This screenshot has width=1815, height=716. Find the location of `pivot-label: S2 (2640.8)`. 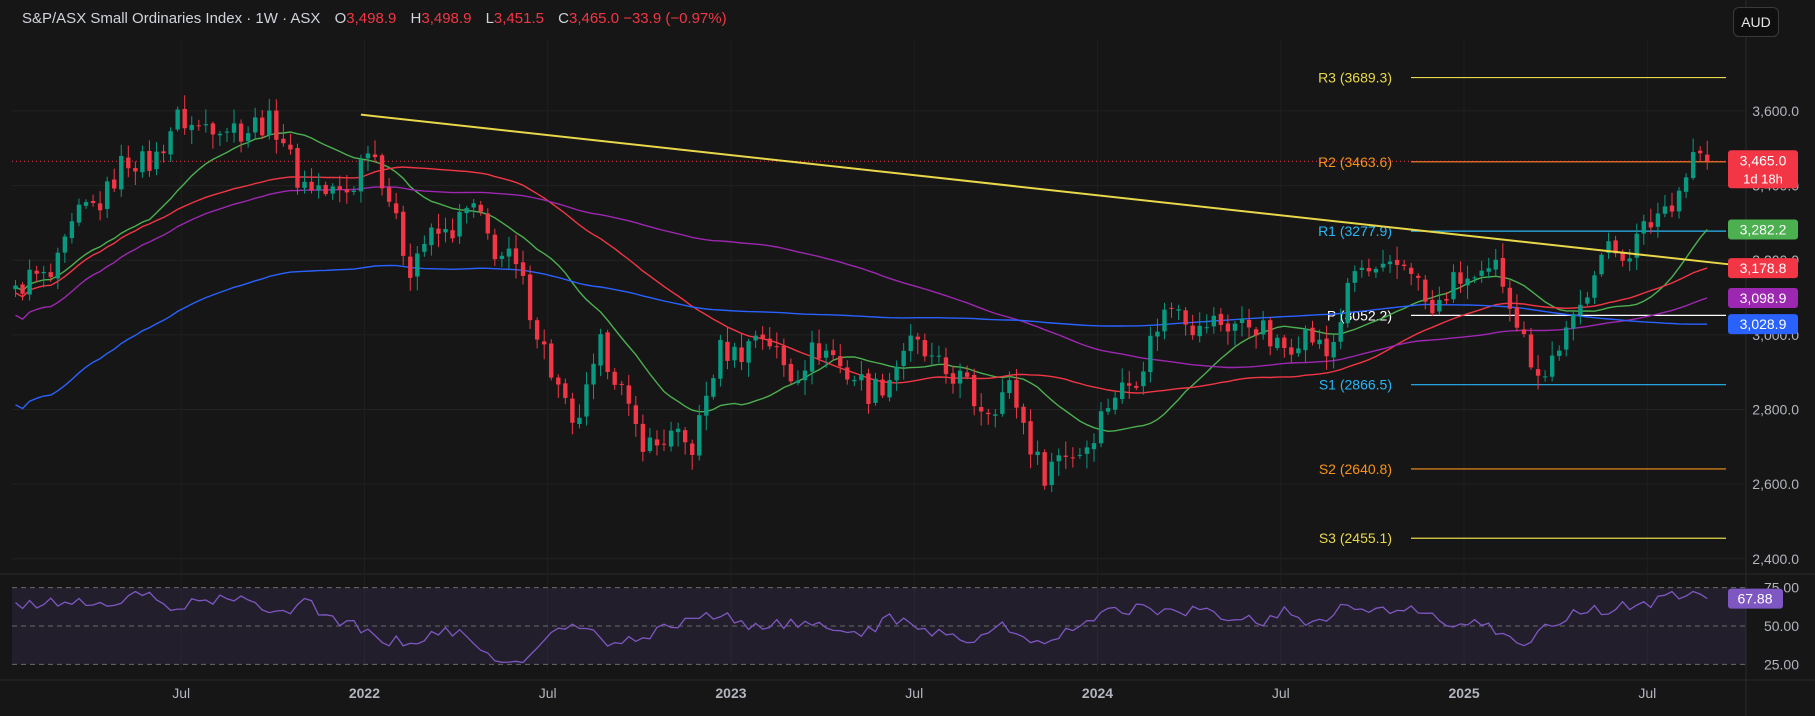

pivot-label: S2 (2640.8) is located at coordinates (1355, 469).